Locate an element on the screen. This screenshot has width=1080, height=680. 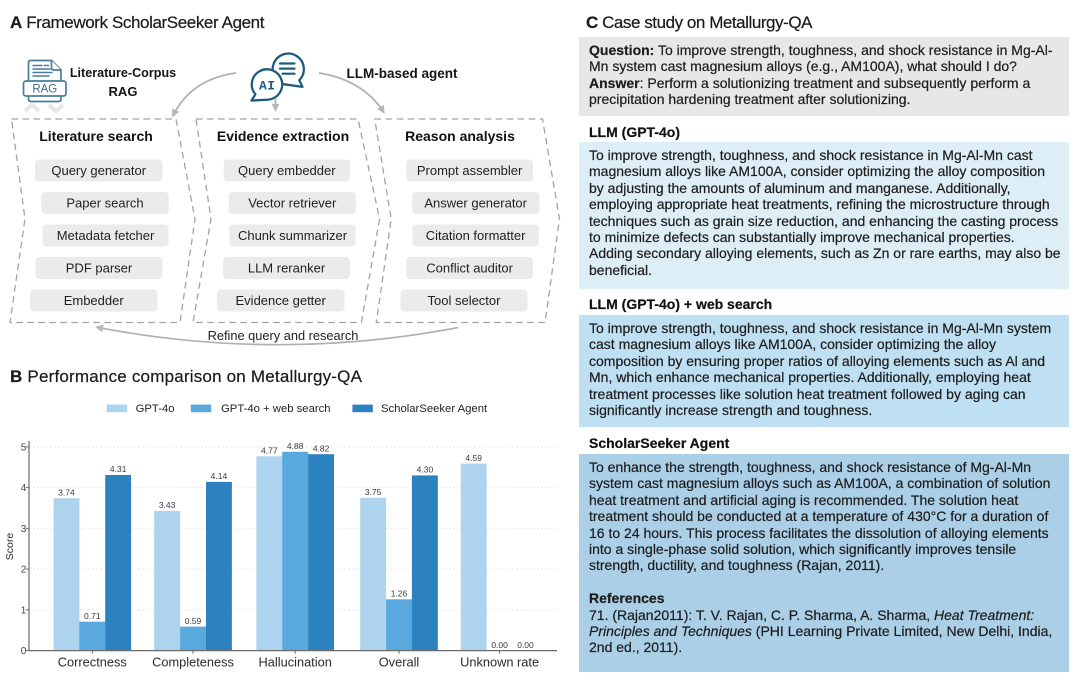
svg-text: LLM-based agent is located at coordinates (402, 73).